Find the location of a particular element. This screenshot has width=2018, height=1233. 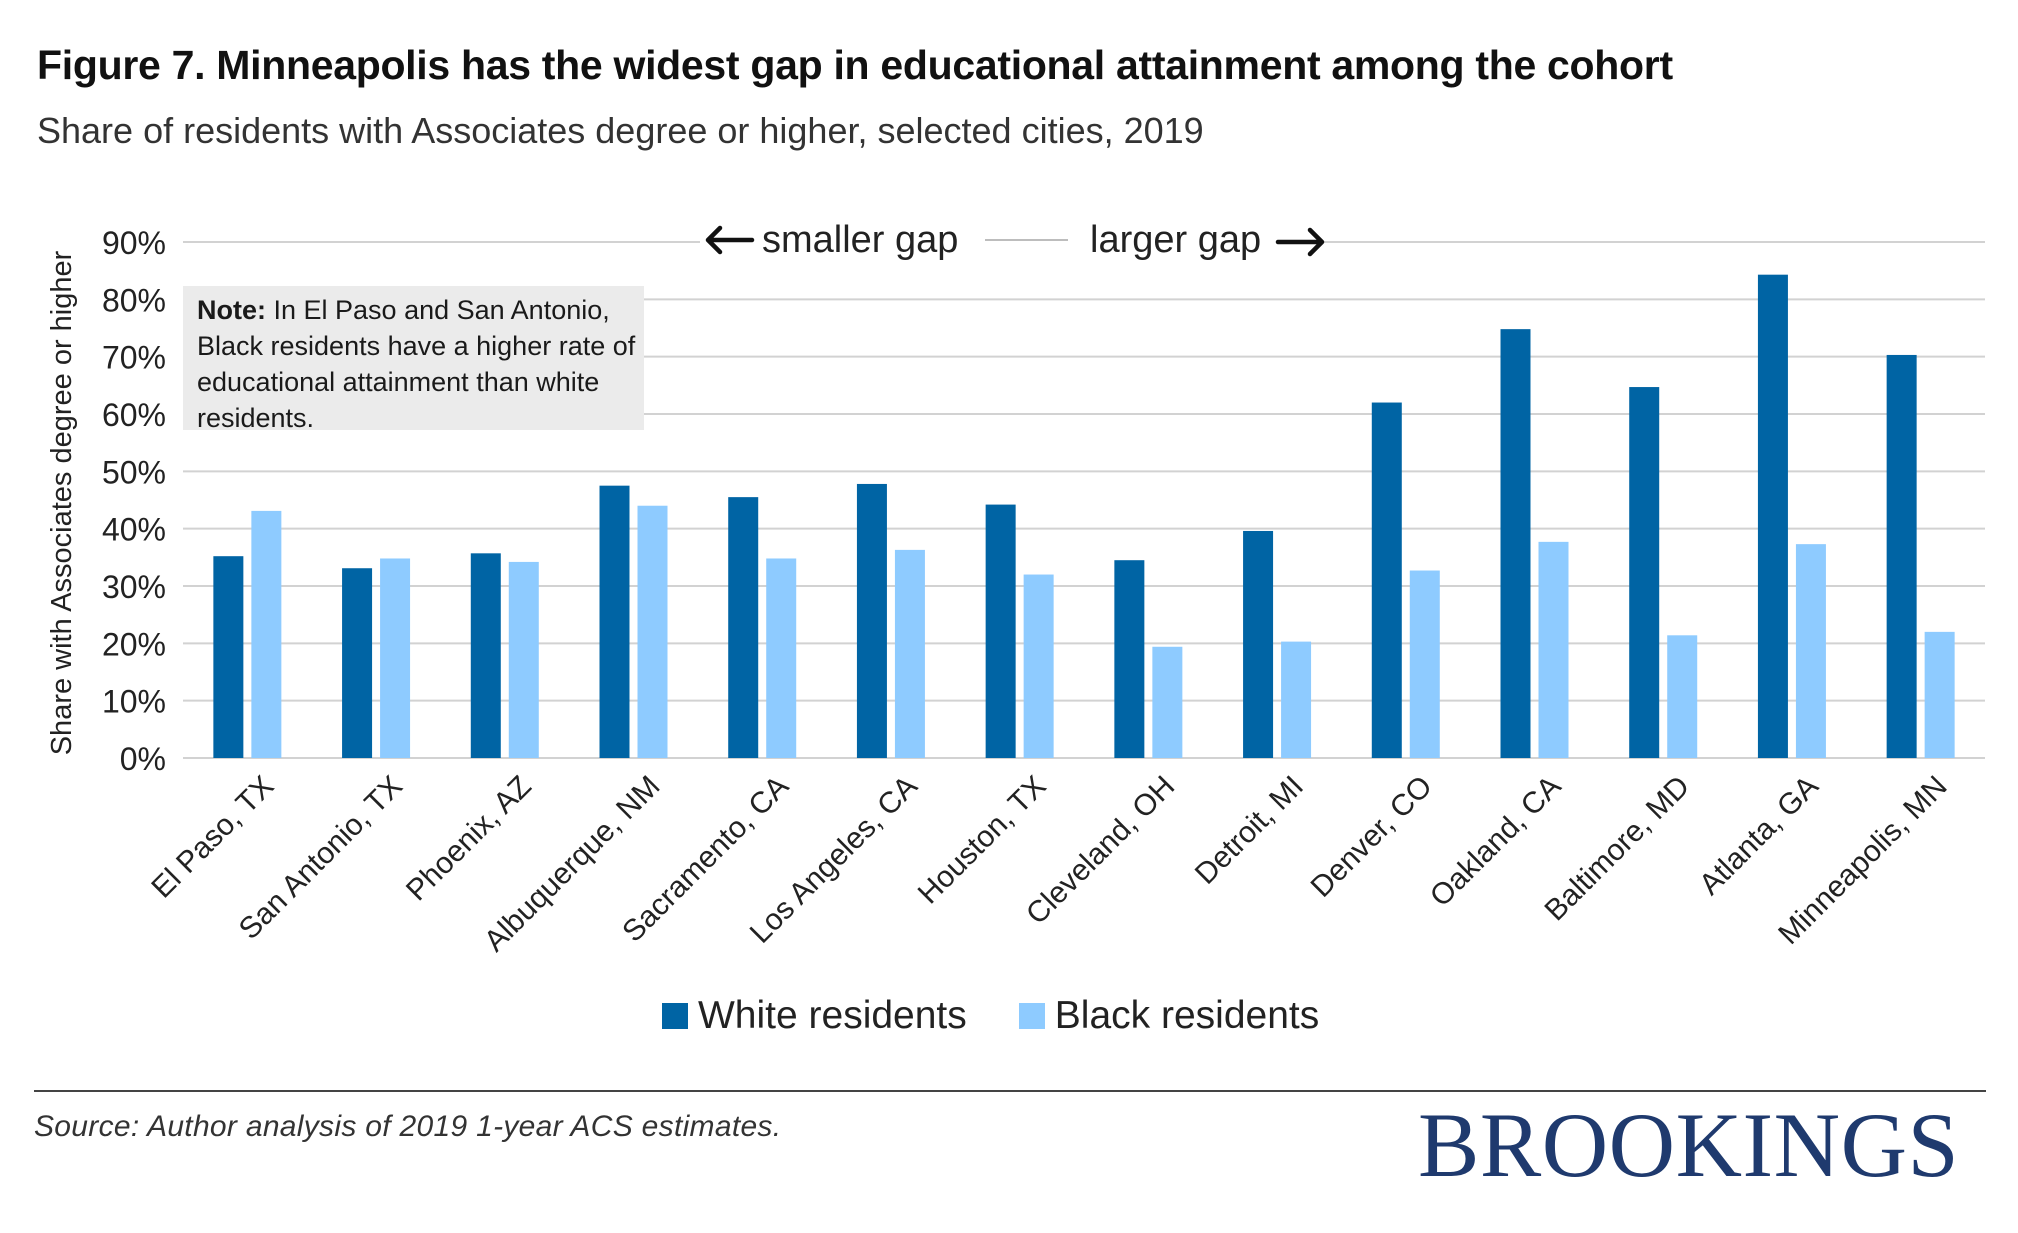

brookings-logo: BROOKINGS is located at coordinates (1689, 1145).